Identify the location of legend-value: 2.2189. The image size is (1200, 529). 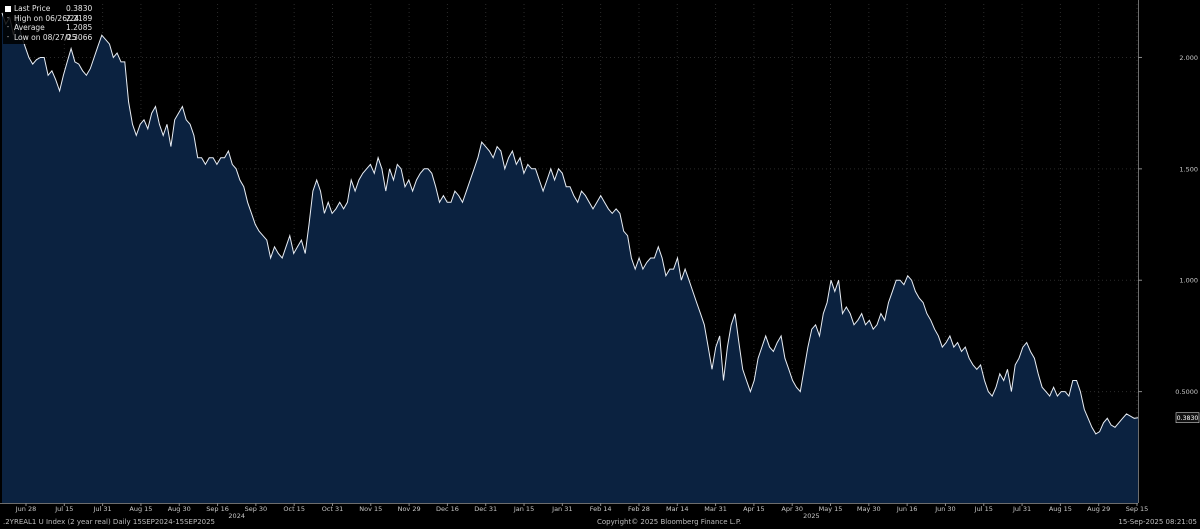
(79, 18).